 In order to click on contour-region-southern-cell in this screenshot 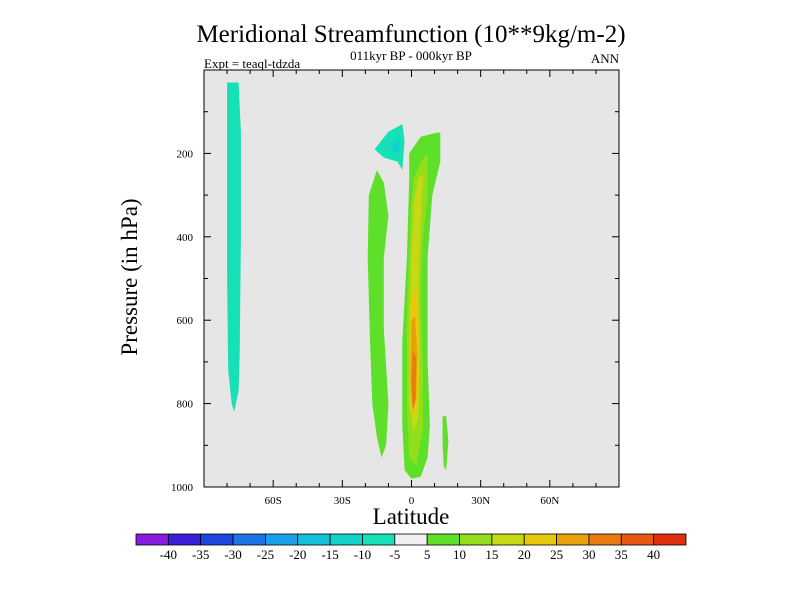, I will do `click(234, 247)`.